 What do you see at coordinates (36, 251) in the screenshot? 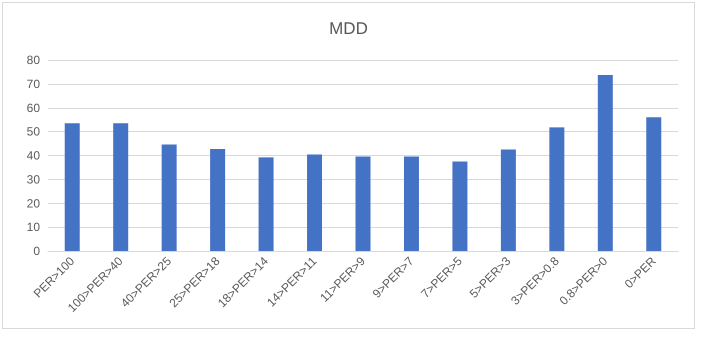
I see `y-tick-label: 0` at bounding box center [36, 251].